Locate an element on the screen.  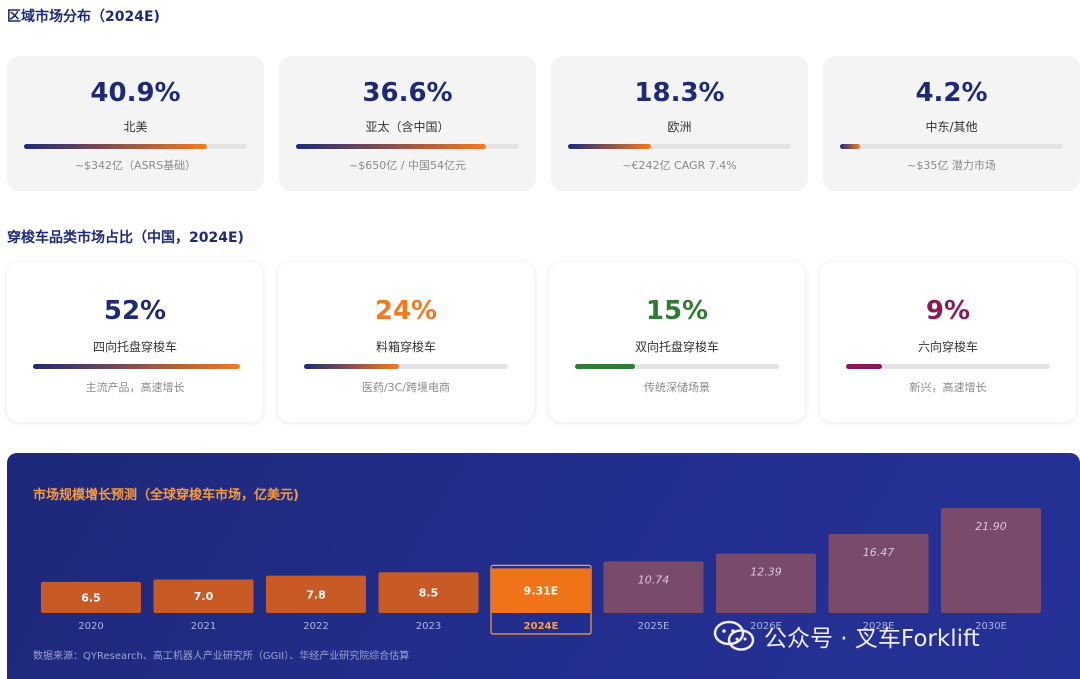
category-sub: 主流产品，高速增长 is located at coordinates (135, 387).